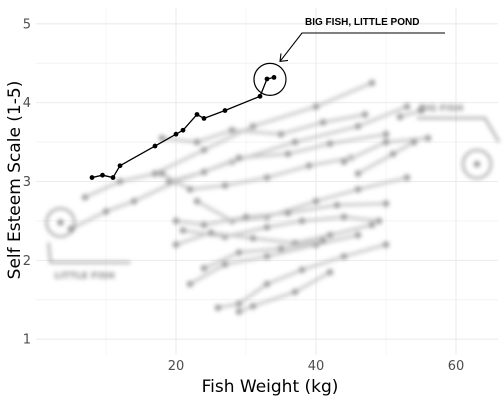 The image size is (504, 403). I want to click on annotation-arrowhead, so click(284, 58).